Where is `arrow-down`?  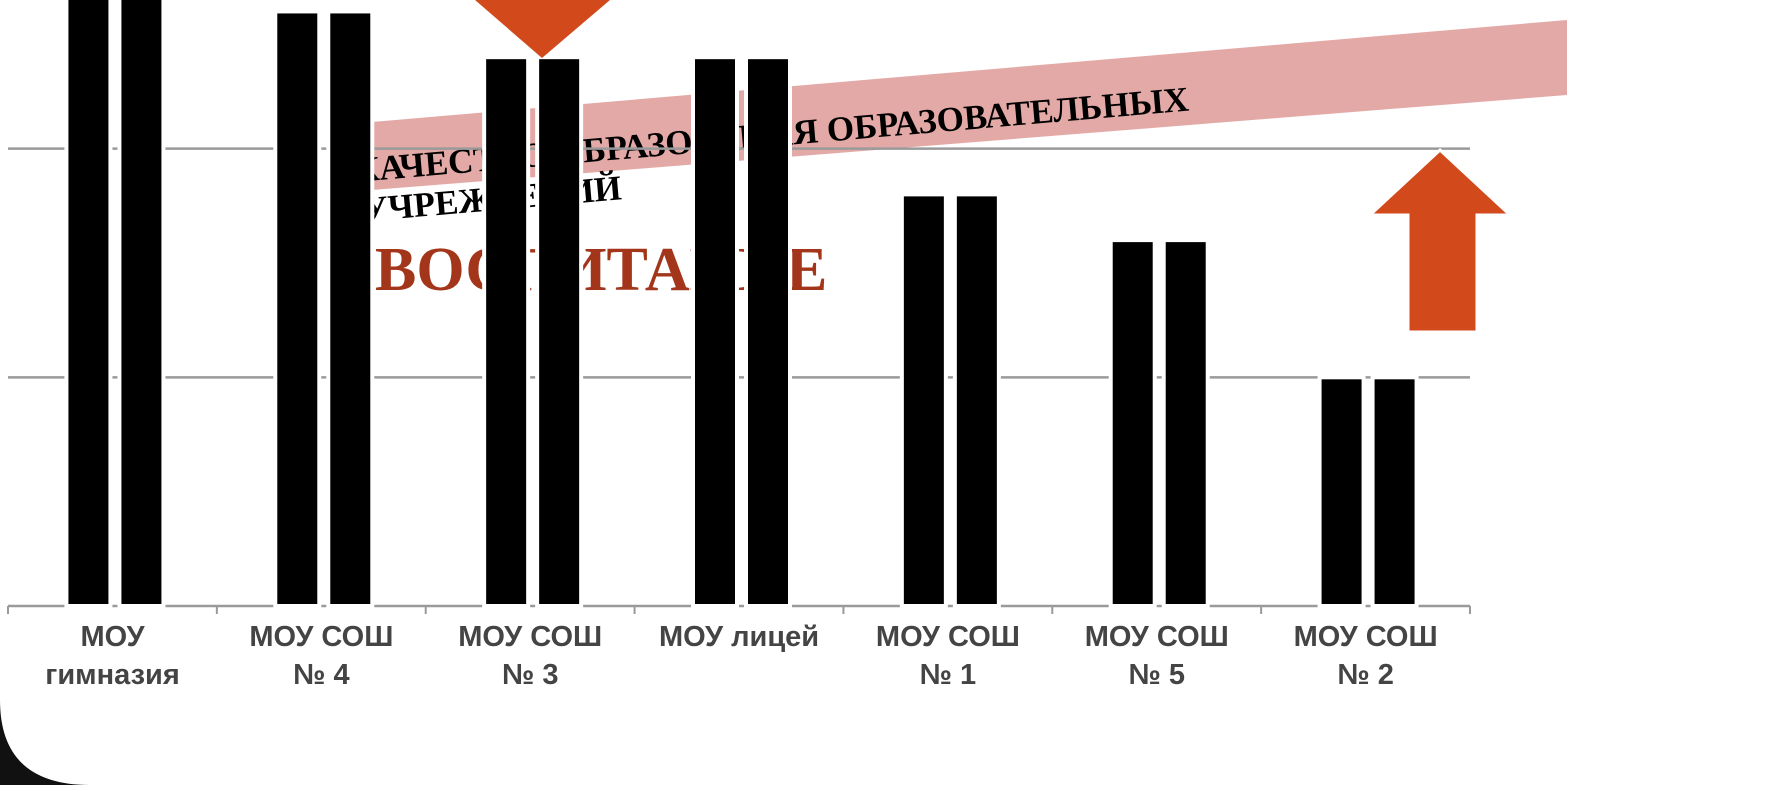
arrow-down is located at coordinates (542, 29).